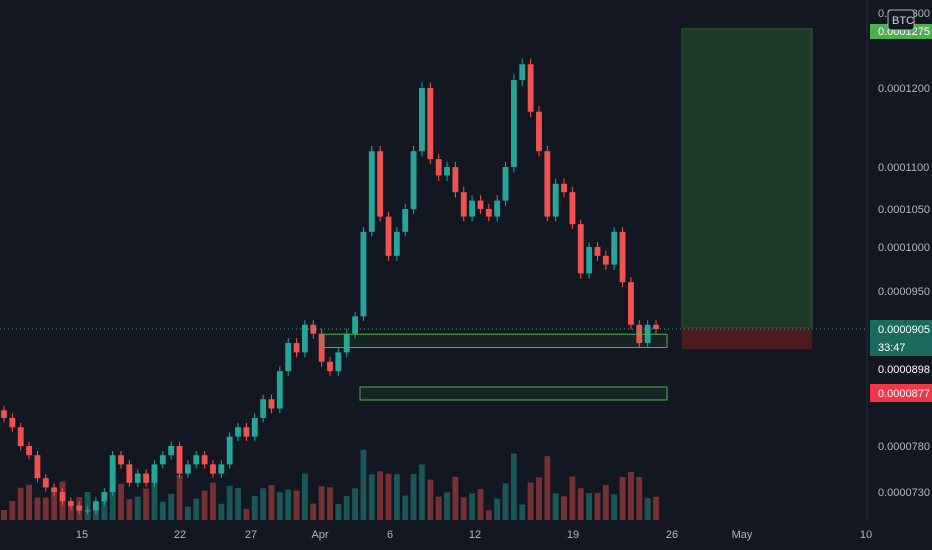 This screenshot has width=932, height=550. Describe the element at coordinates (180, 535) in the screenshot. I see `time-tick-label: 22` at that location.